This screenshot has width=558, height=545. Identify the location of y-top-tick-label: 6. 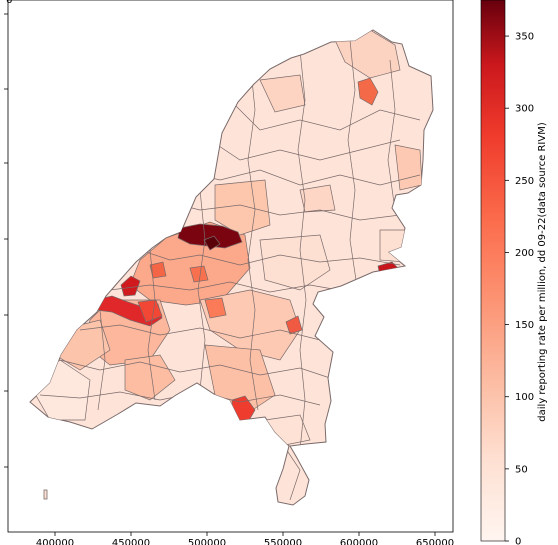
(9, 3).